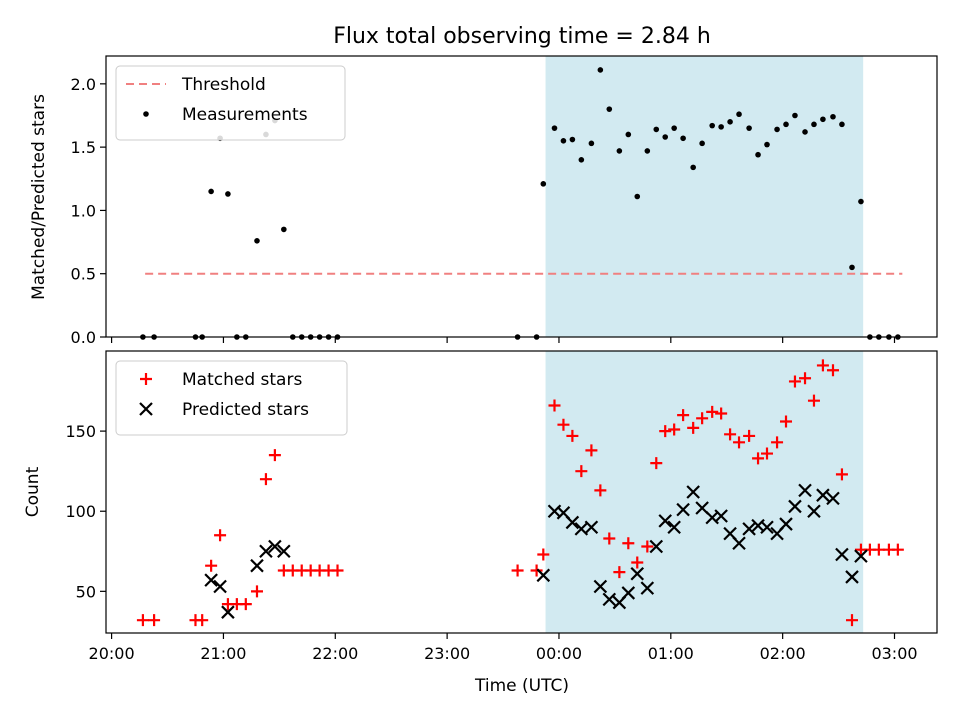  I want to click on y-tick-label: 150, so click(80, 431).